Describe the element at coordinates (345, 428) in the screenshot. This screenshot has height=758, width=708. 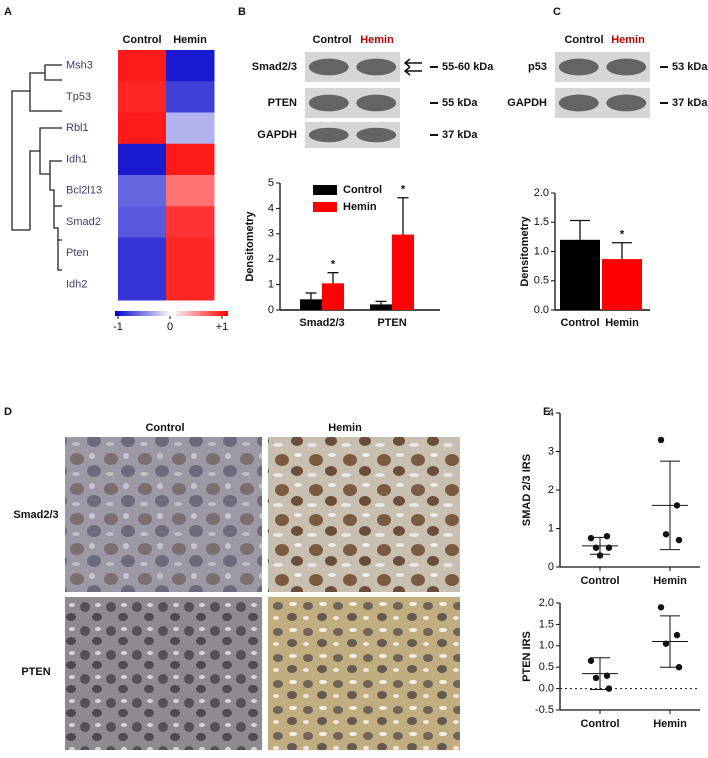
I see `ihc-column-label: Hemin` at that location.